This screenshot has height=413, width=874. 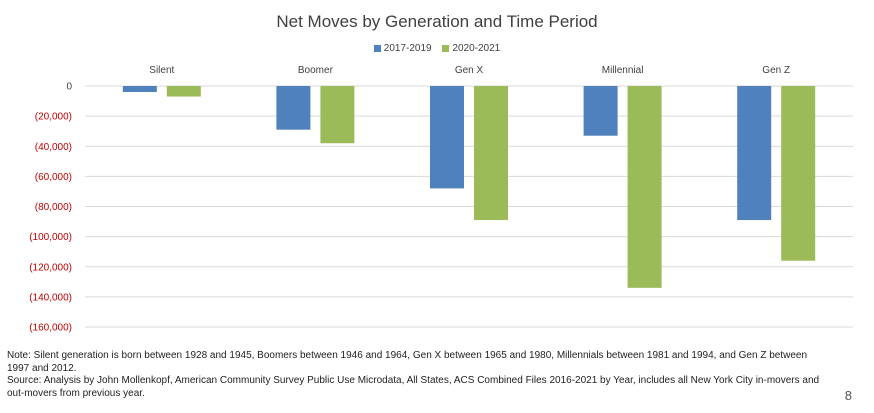 What do you see at coordinates (437, 49) in the screenshot?
I see `chart-legend: 2017-2019 2020-2021` at bounding box center [437, 49].